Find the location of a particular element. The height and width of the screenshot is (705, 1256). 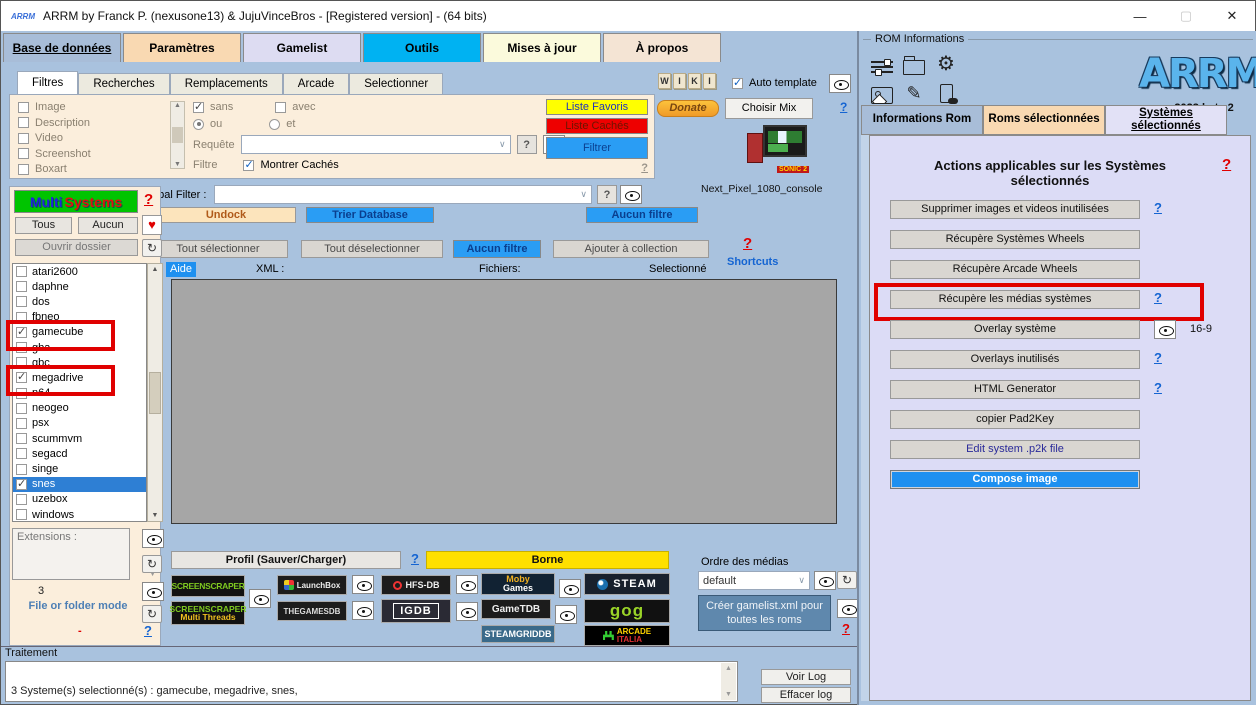

avec-checkbox is located at coordinates (281, 107).